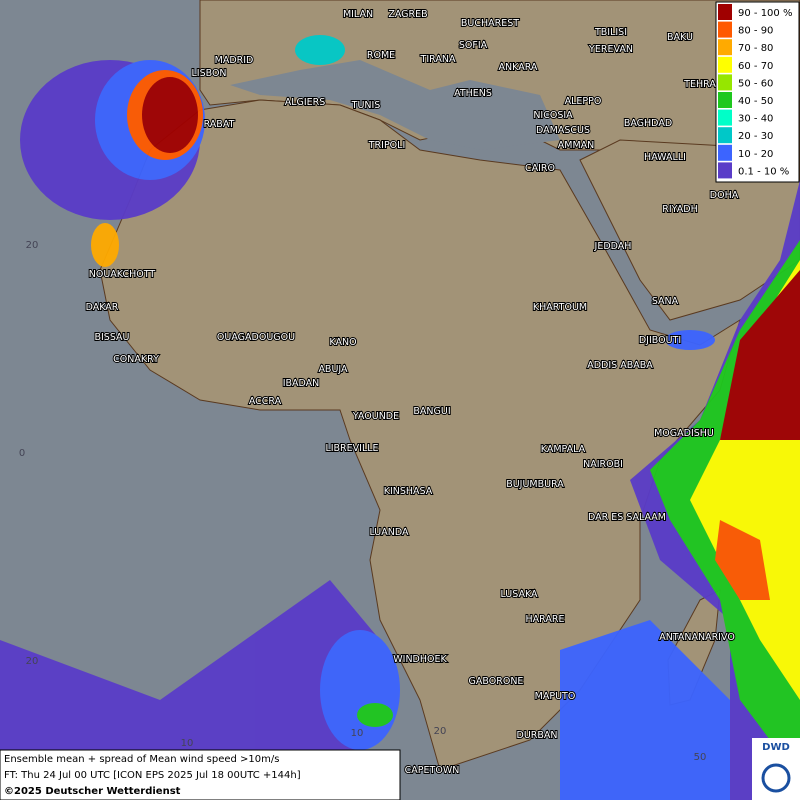 Image resolution: width=800 pixels, height=804 pixels. Describe the element at coordinates (665, 301) in the screenshot. I see `city-label: SANA` at that location.